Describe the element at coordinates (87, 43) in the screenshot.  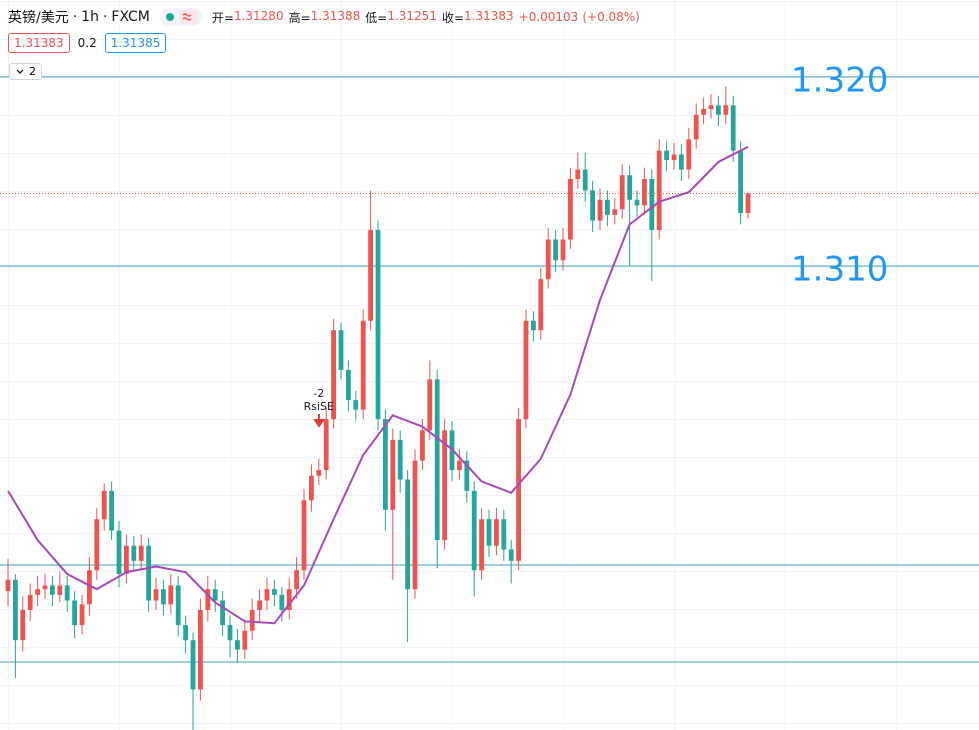
I see `trade-row: 1.31383 0.2 1.31385` at that location.